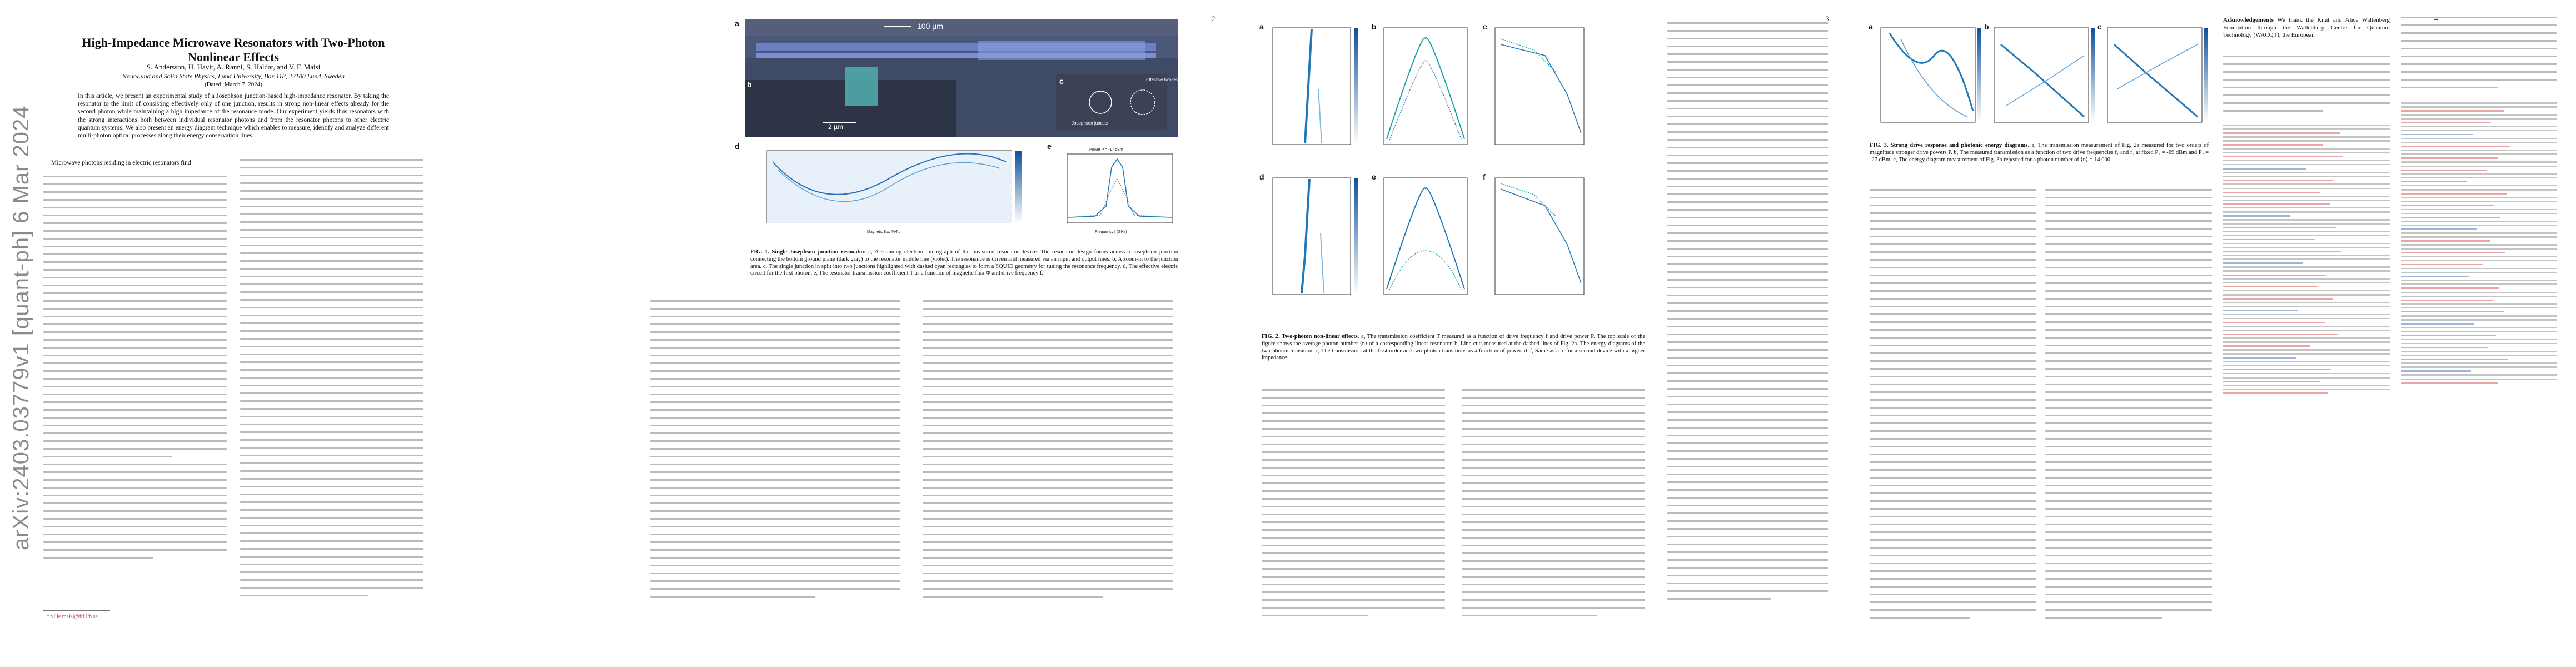  Describe the element at coordinates (1261, 26) in the screenshot. I see `fig2-label-a: a` at that location.